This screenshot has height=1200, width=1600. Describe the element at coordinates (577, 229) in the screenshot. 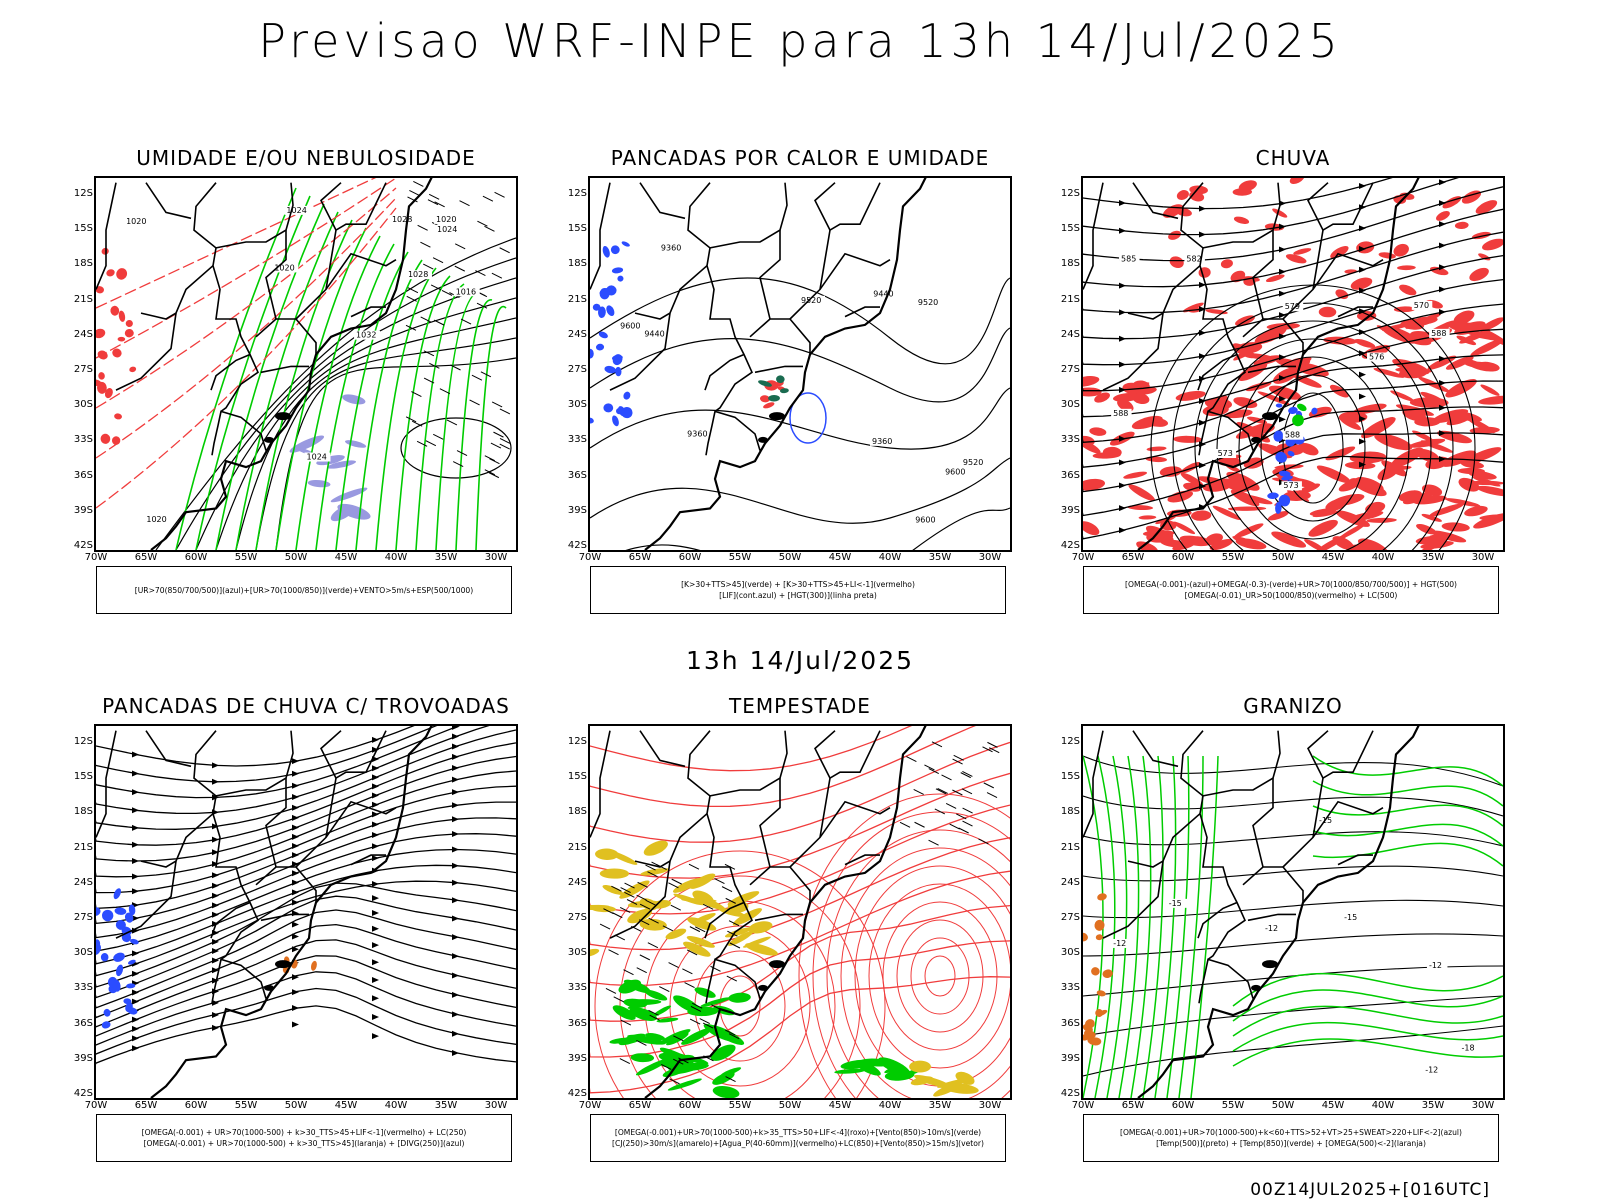

I see `lat-tick-label: 15S` at that location.